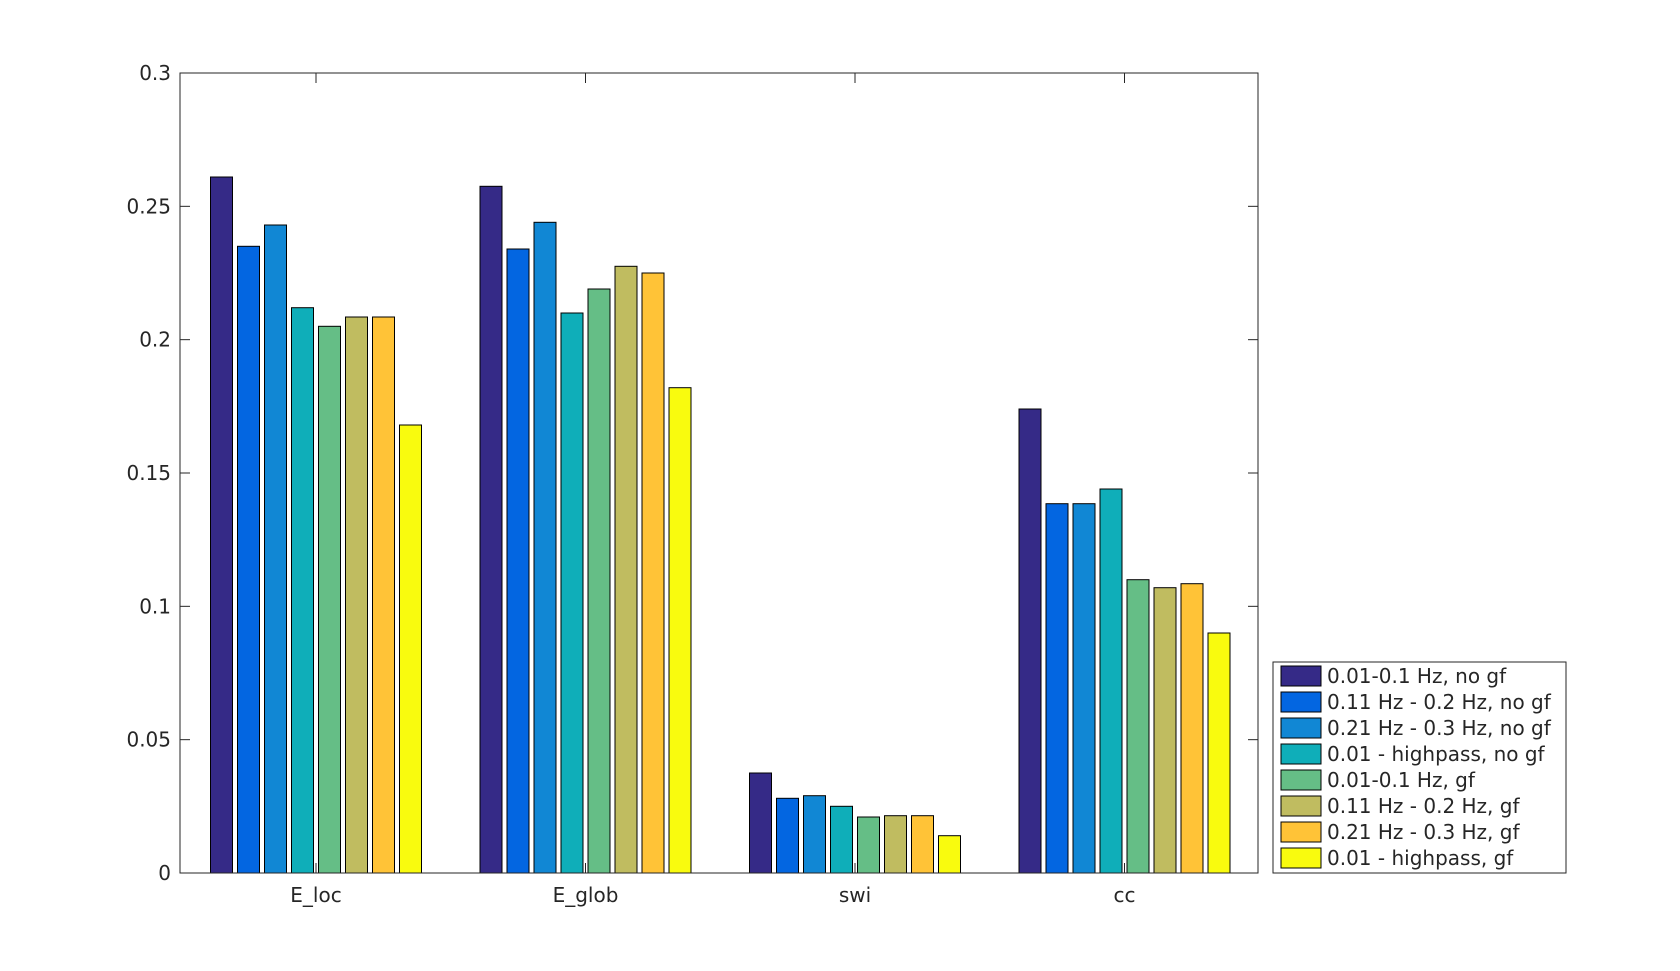 The height and width of the screenshot is (971, 1680). What do you see at coordinates (1125, 895) in the screenshot?
I see `x-tick-label: cc` at bounding box center [1125, 895].